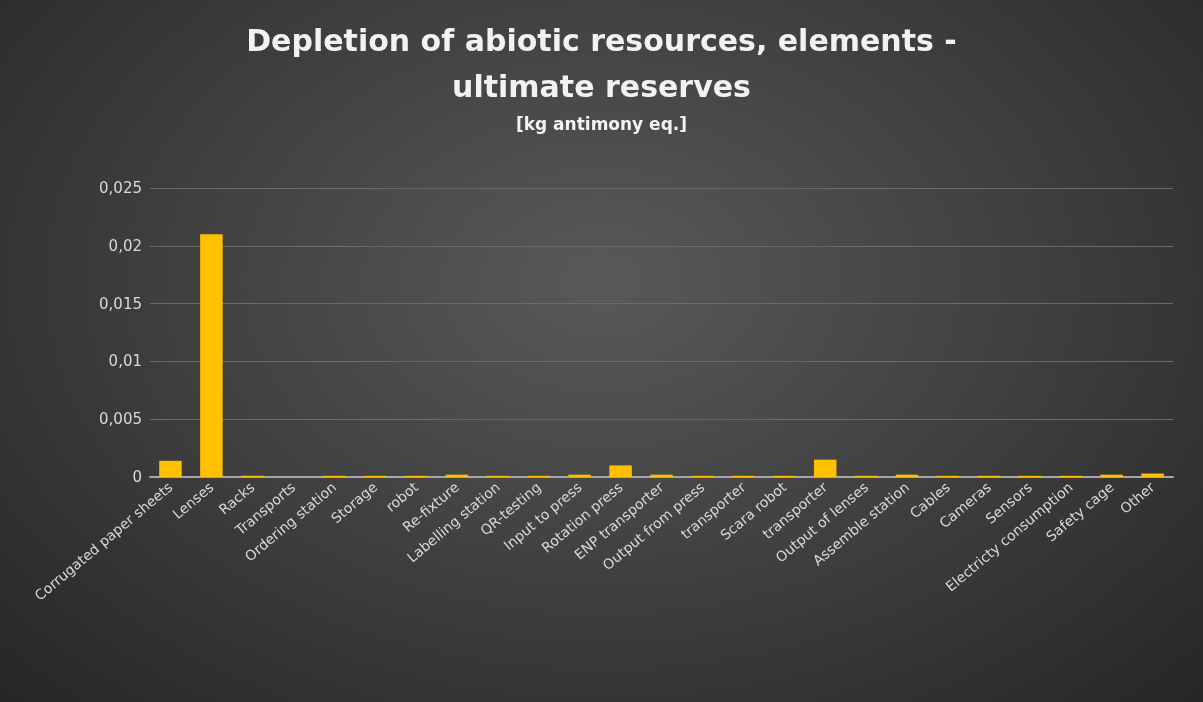  Describe the element at coordinates (120, 188) in the screenshot. I see `y-tick-label: 0,025` at that location.